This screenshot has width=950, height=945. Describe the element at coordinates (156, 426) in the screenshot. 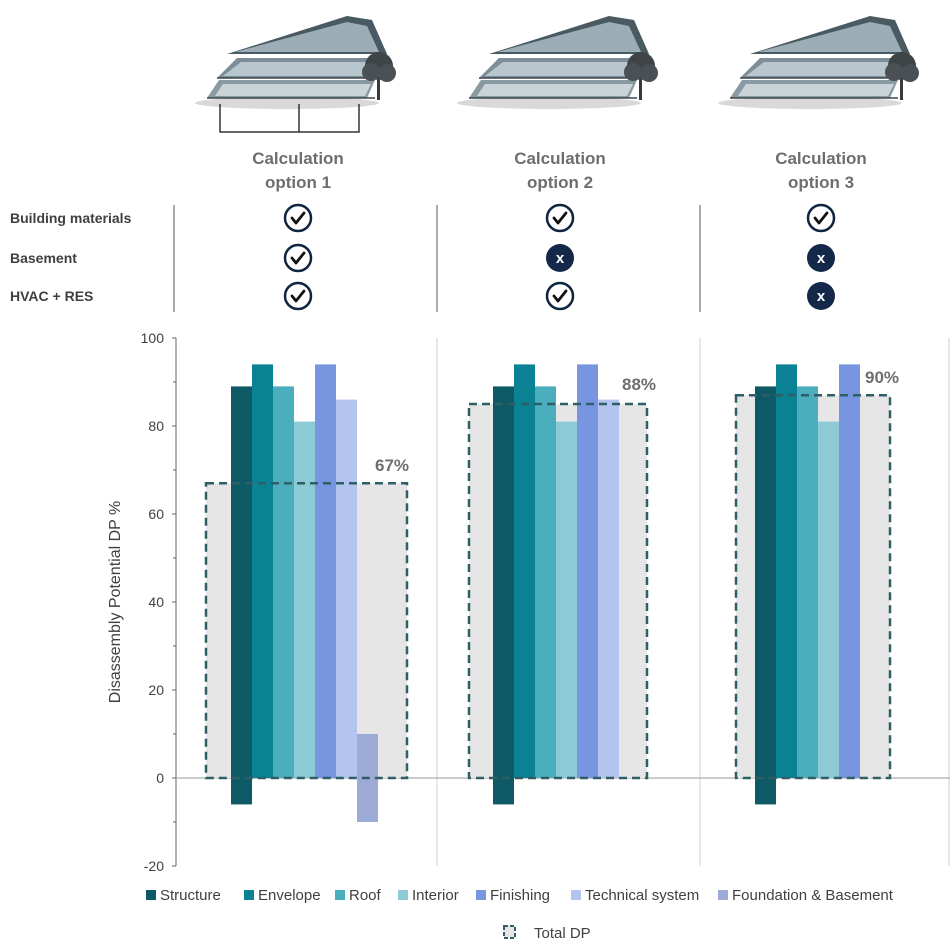

I see `y-tick-label: 80` at that location.